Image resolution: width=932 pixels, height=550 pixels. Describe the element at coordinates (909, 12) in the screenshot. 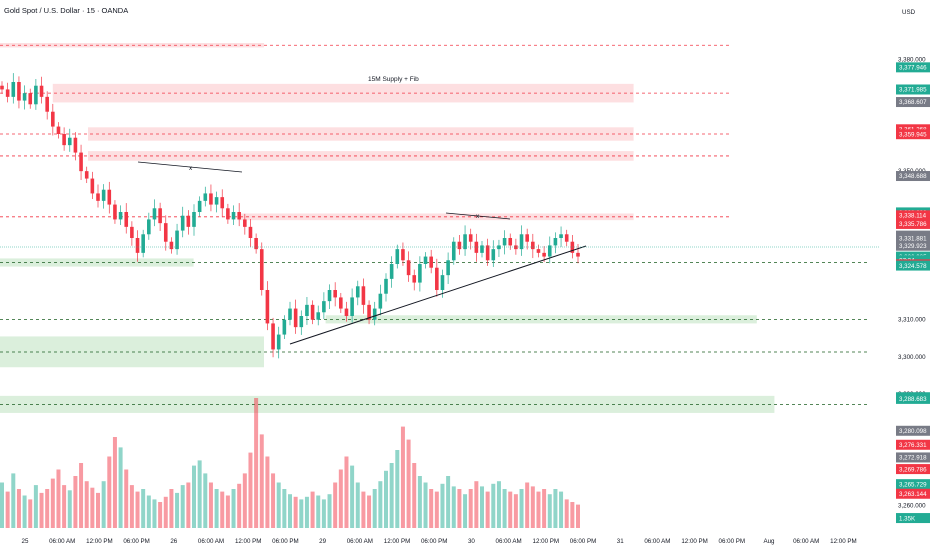

I see `currency-label: USD` at that location.